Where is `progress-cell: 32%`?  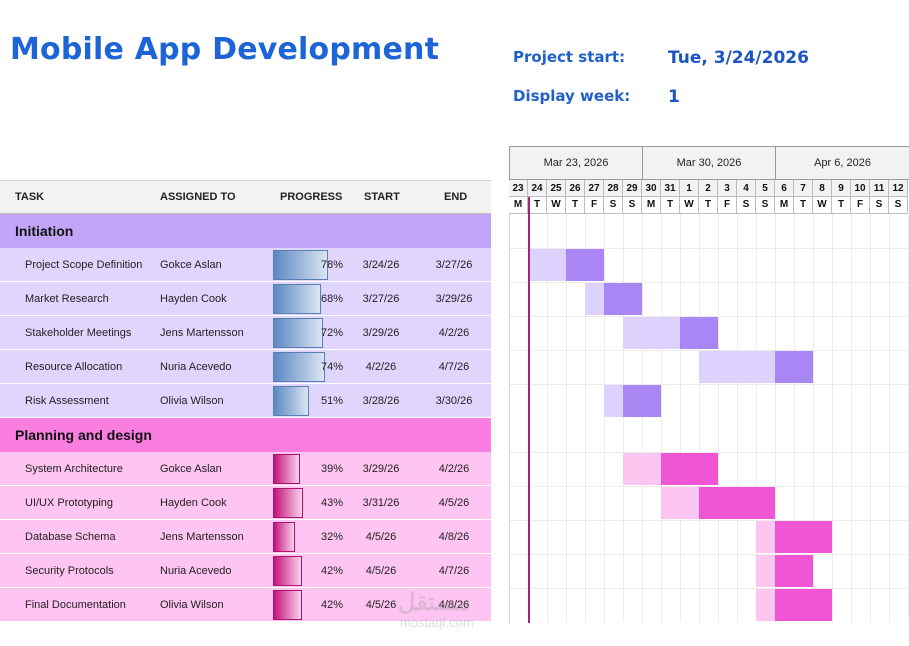 progress-cell: 32% is located at coordinates (314, 537).